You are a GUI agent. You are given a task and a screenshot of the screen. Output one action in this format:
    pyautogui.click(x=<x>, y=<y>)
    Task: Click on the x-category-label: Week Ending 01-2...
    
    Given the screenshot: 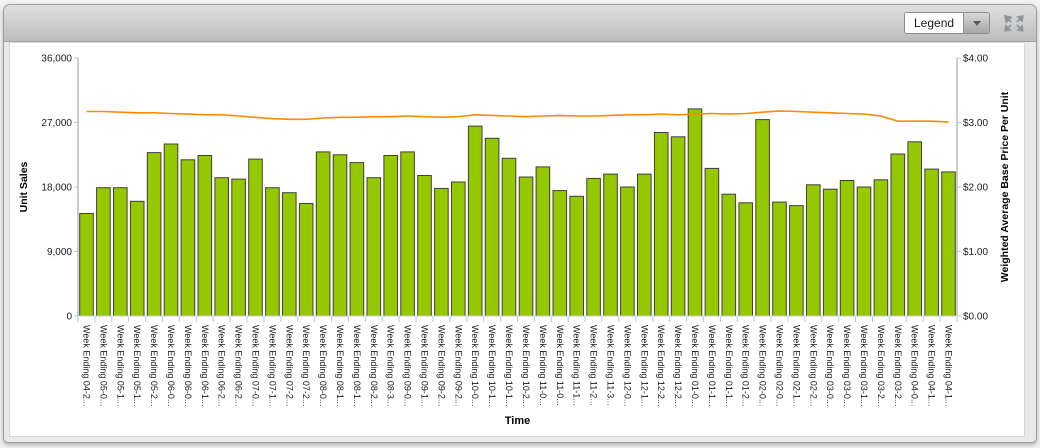 What is the action you would take?
    pyautogui.click(x=746, y=365)
    